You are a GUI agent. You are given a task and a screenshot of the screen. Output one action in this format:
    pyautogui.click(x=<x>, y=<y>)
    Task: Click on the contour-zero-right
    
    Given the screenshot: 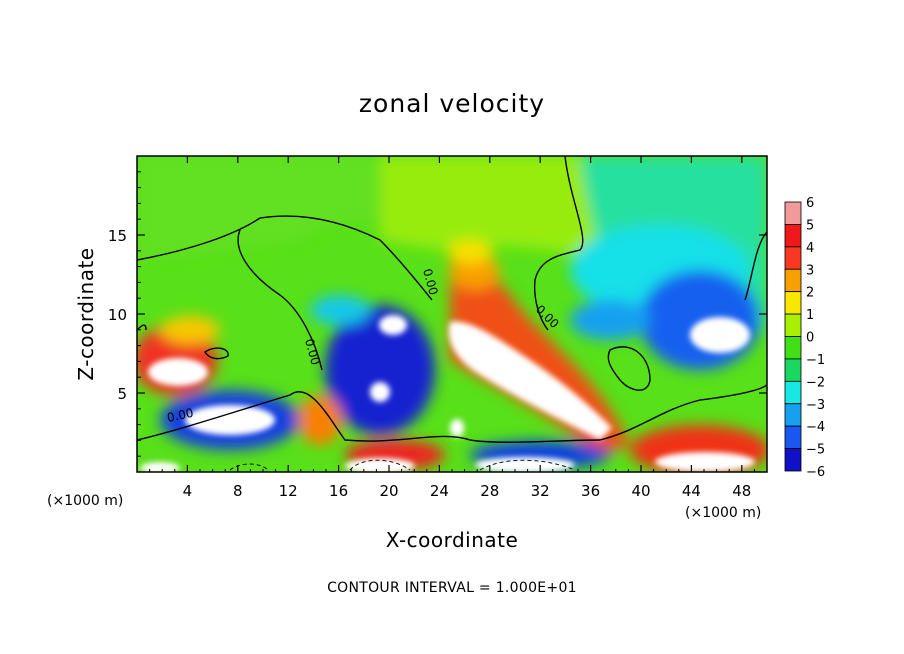 What is the action you would take?
    pyautogui.click(x=558, y=243)
    